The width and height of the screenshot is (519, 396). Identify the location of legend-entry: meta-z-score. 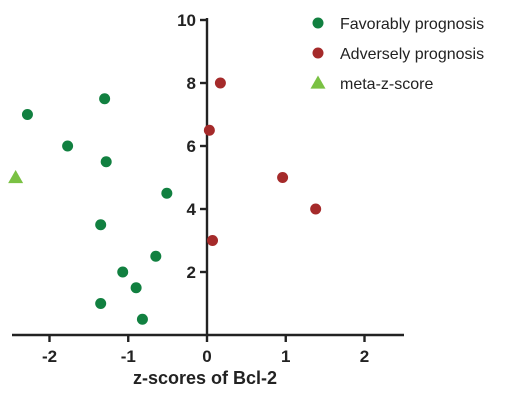
(371, 84).